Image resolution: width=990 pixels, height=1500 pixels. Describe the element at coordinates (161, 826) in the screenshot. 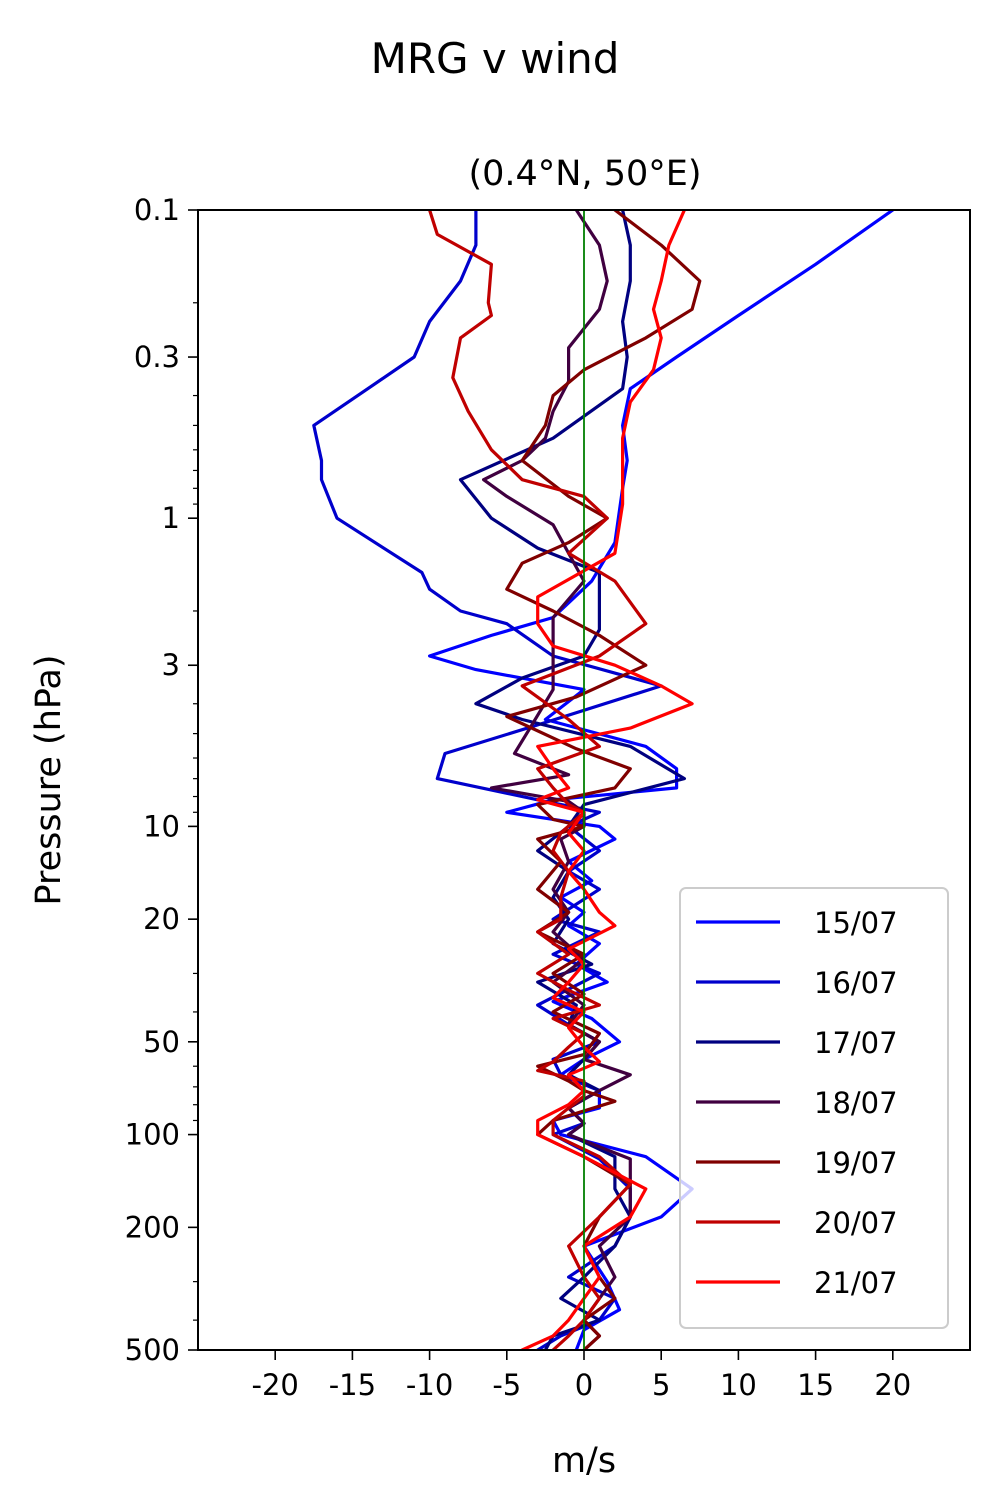

I see `y-tick-label: 10` at that location.